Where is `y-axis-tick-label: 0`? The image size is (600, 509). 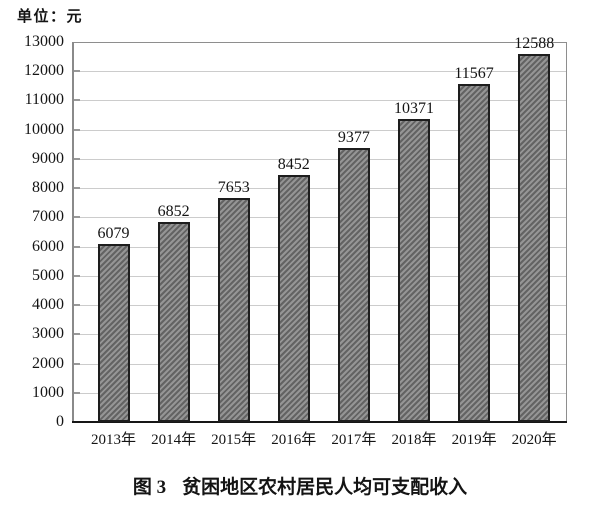 y-axis-tick-label: 0 is located at coordinates (60, 421).